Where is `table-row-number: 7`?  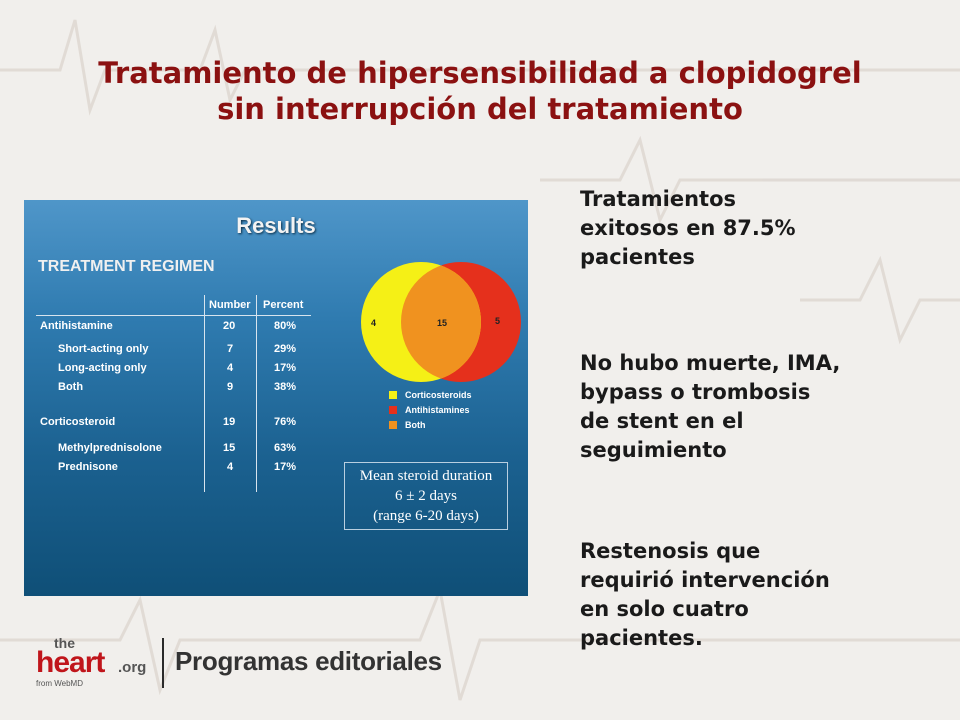 table-row-number: 7 is located at coordinates (230, 349).